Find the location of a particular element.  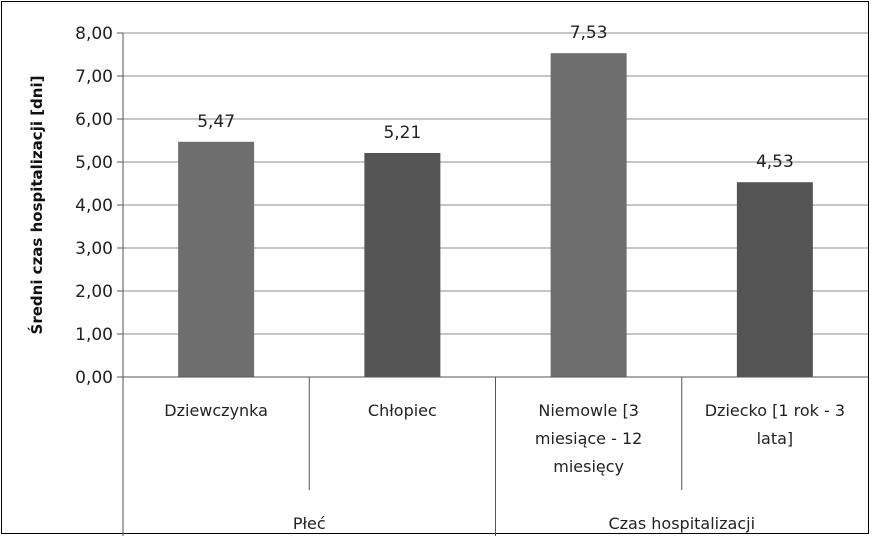

y-tick-label: 6,00 is located at coordinates (94, 120).